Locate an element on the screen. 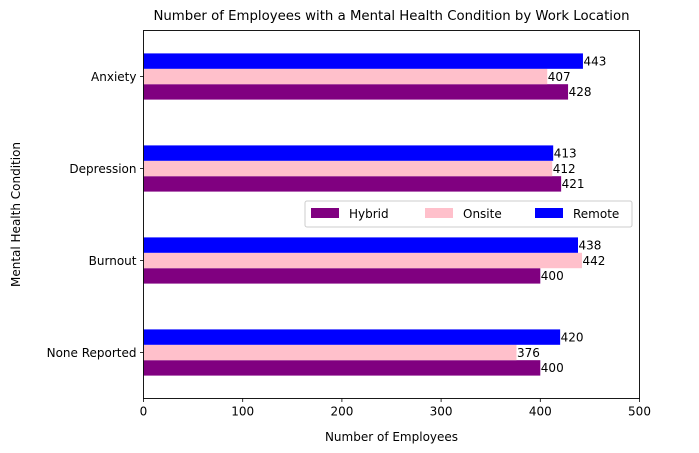 The height and width of the screenshot is (453, 699). data-label-depression-remote: 413 is located at coordinates (565, 153).